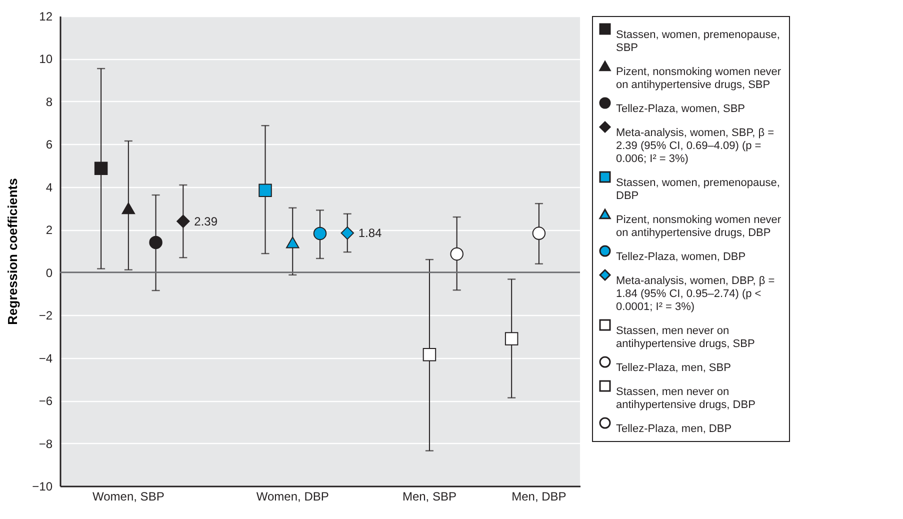  What do you see at coordinates (695, 146) in the screenshot?
I see `legend-label: Meta-analysis, women, SBP, β = 2.39 (95% CI, 0.69–4.09) (p = 0.006; I² = 3%)` at bounding box center [695, 146].